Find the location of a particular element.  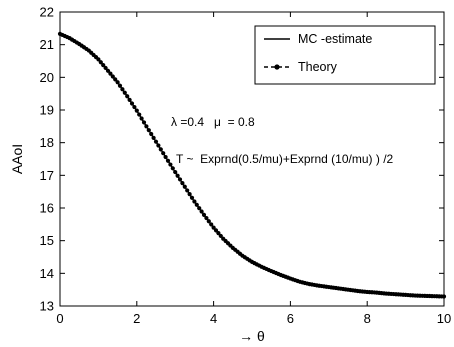

params-annotation: λ =0.4 μ = 0.8 is located at coordinates (213, 122).